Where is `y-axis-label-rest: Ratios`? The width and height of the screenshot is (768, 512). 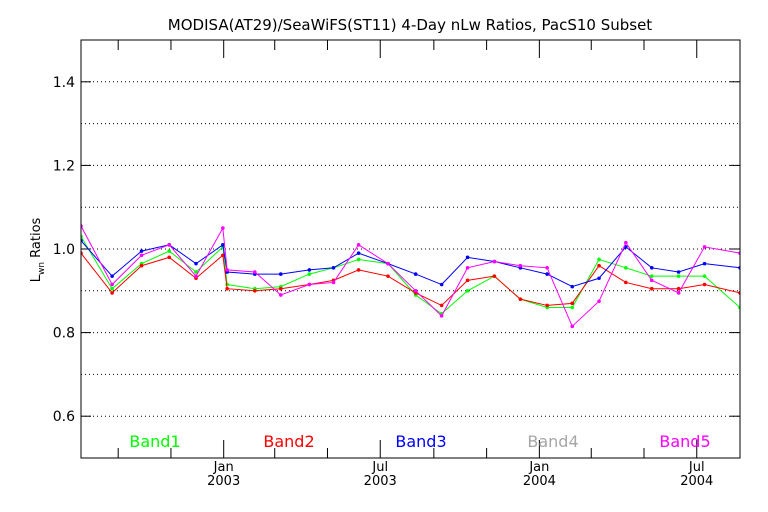
y-axis-label-rest: Ratios is located at coordinates (36, 239).